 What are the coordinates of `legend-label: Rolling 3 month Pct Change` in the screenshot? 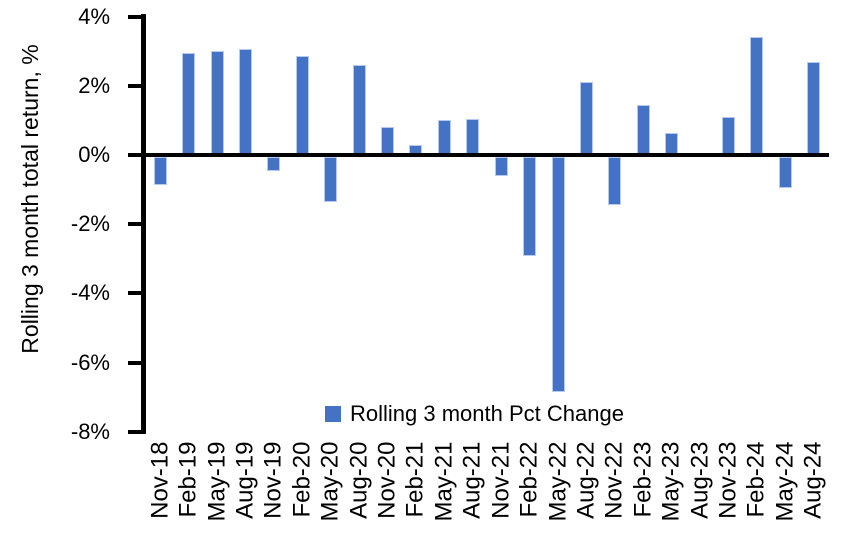 It's located at (487, 413).